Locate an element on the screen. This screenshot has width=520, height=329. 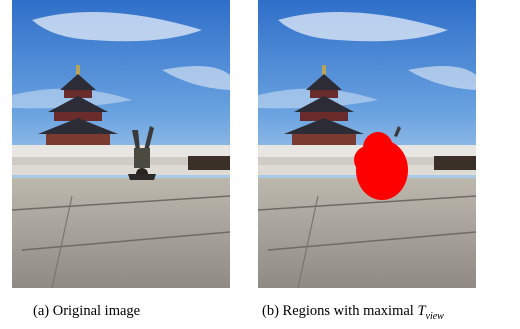
t-symbol: T is located at coordinates (421, 311).